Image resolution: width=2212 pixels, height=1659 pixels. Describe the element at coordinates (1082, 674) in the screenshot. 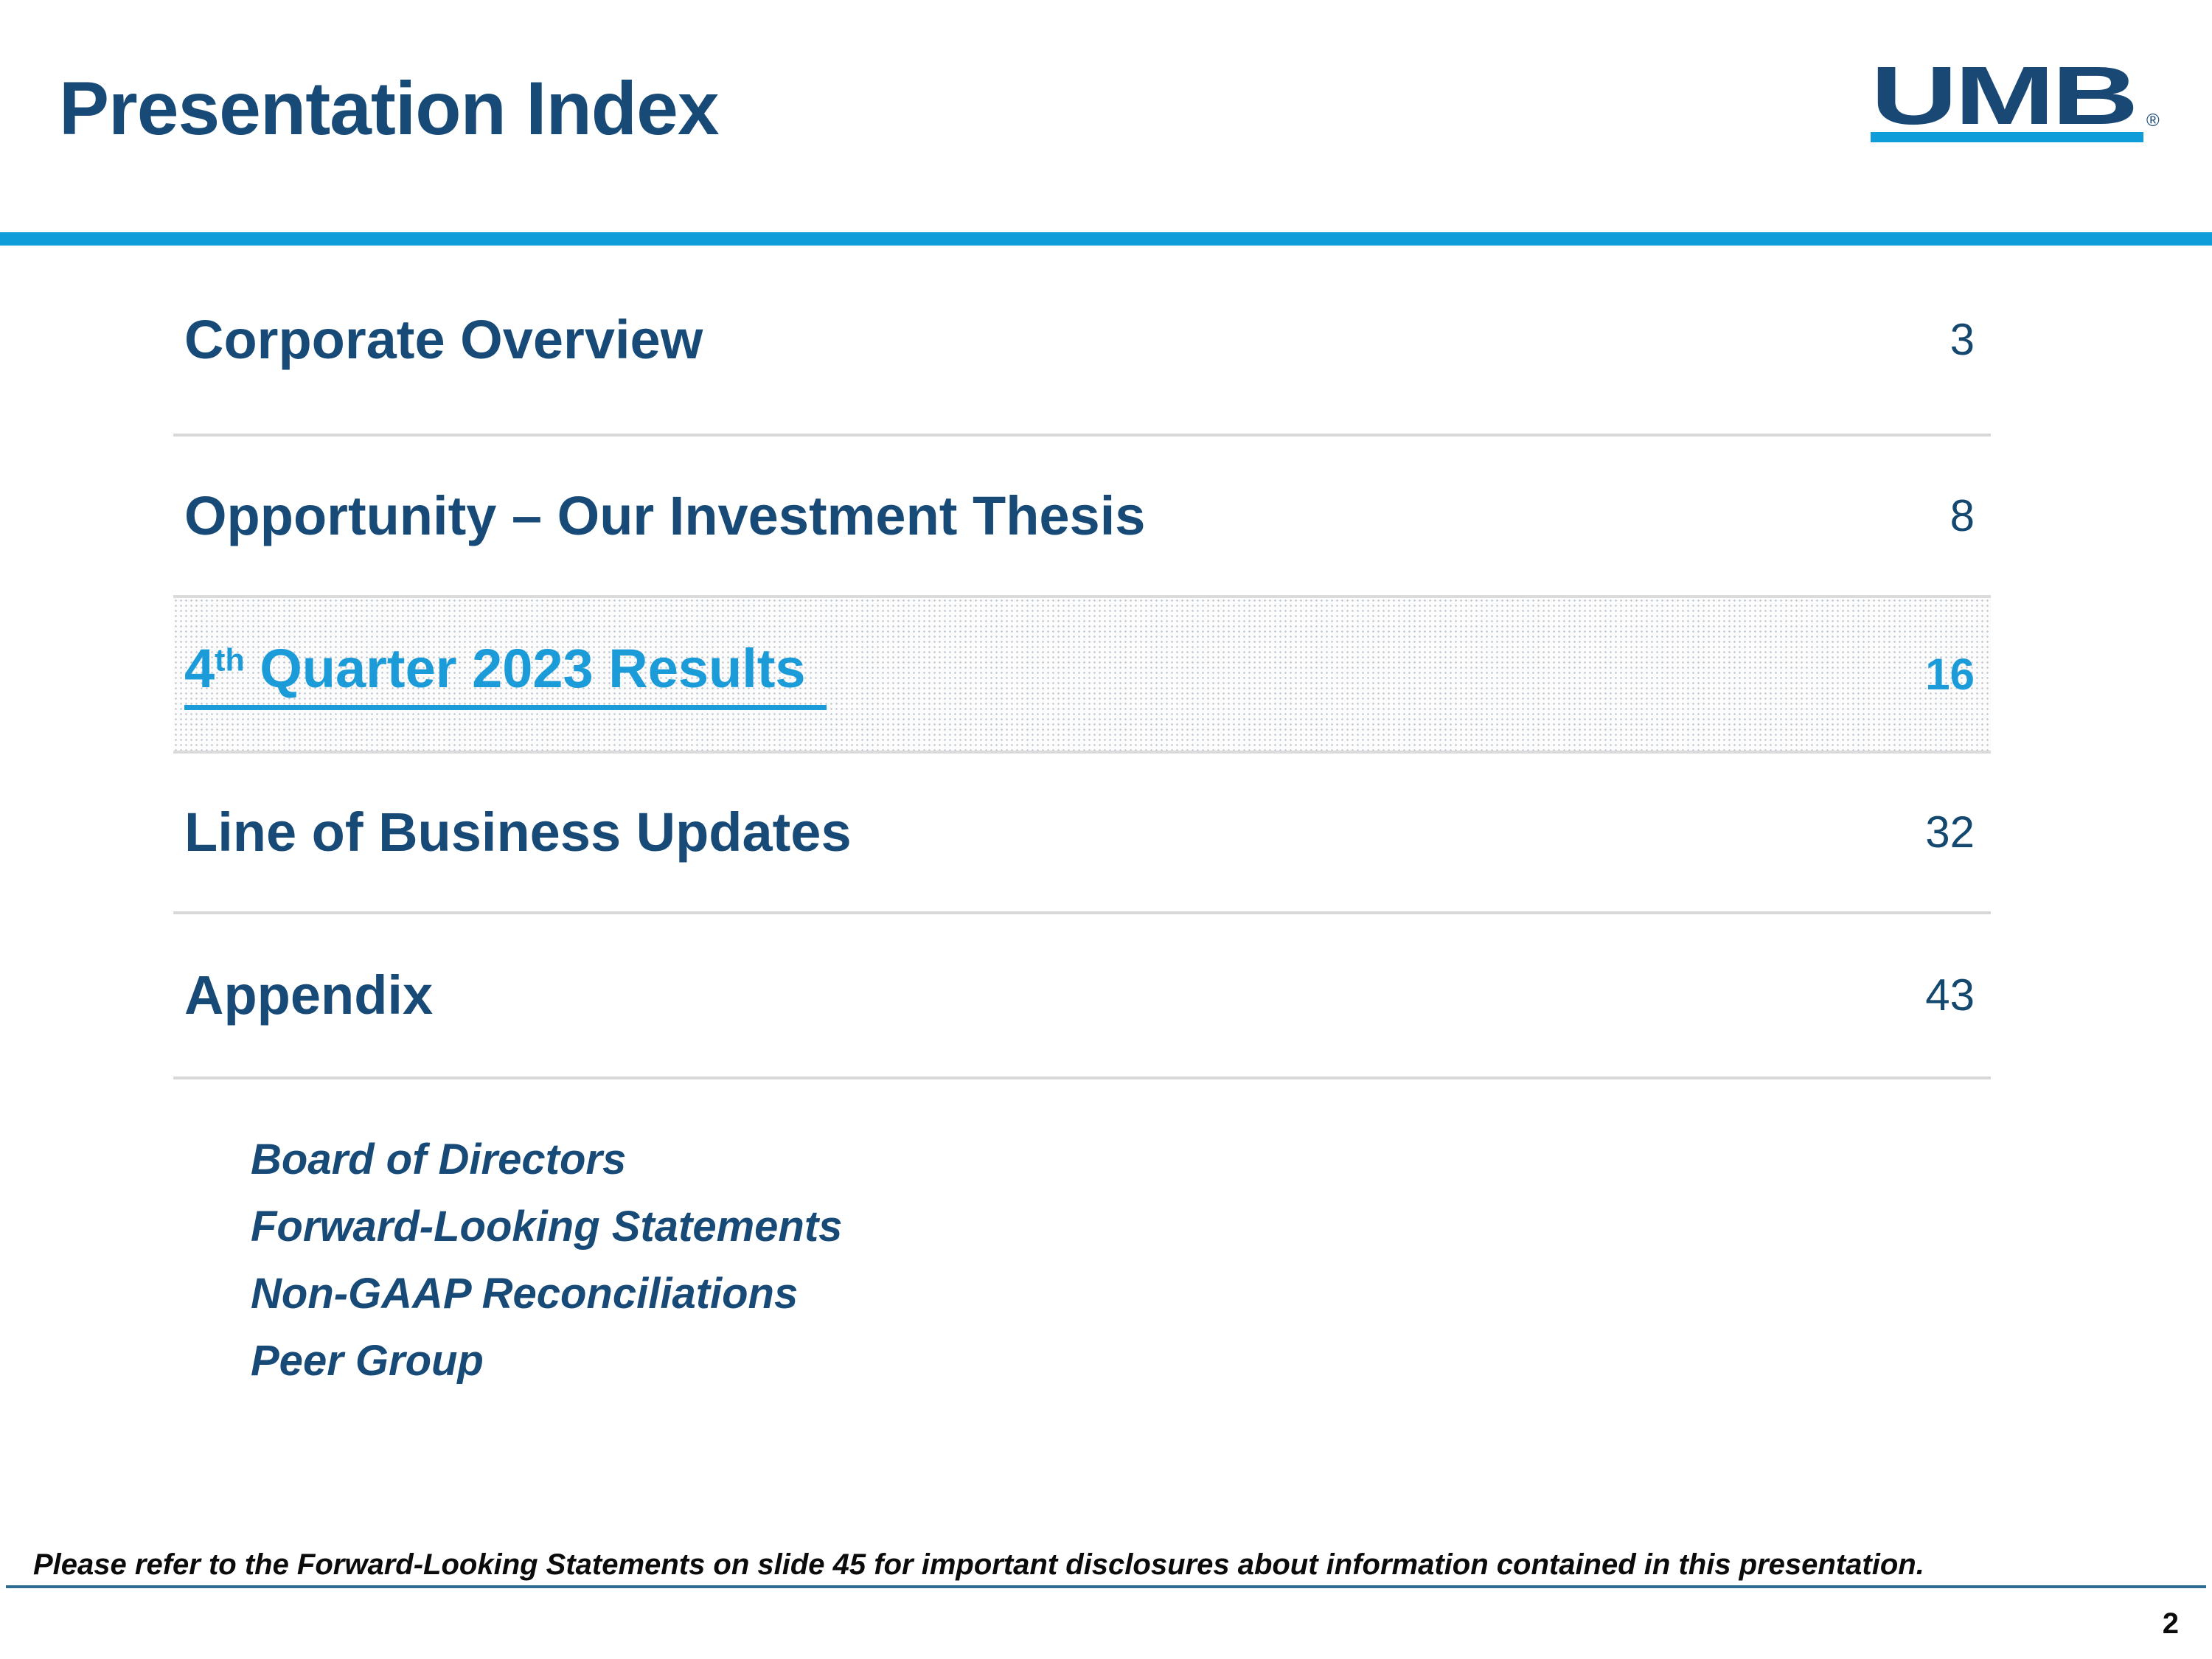

I see `toc-row-q4-2023-results: 4th Quarter 2023 Results 16` at that location.